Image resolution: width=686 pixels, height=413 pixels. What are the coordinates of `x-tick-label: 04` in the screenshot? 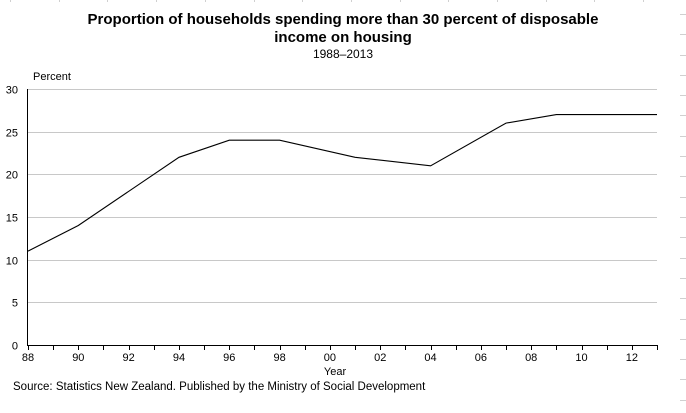 It's located at (430, 358).